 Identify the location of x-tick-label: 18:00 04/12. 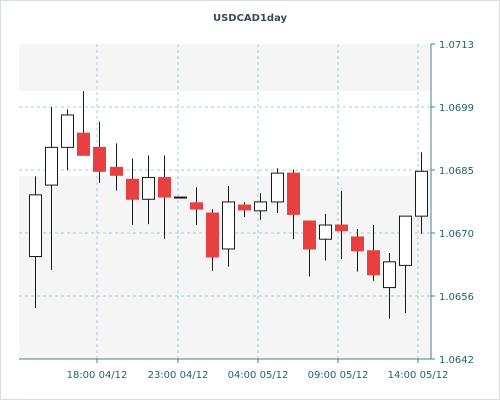
(97, 375).